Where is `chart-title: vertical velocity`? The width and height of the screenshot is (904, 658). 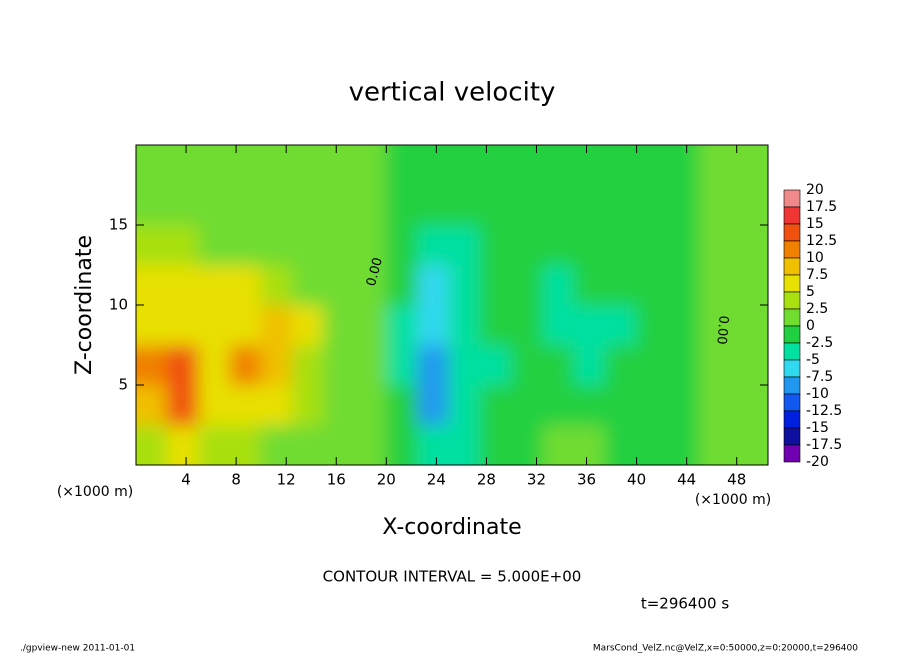 chart-title: vertical velocity is located at coordinates (452, 93).